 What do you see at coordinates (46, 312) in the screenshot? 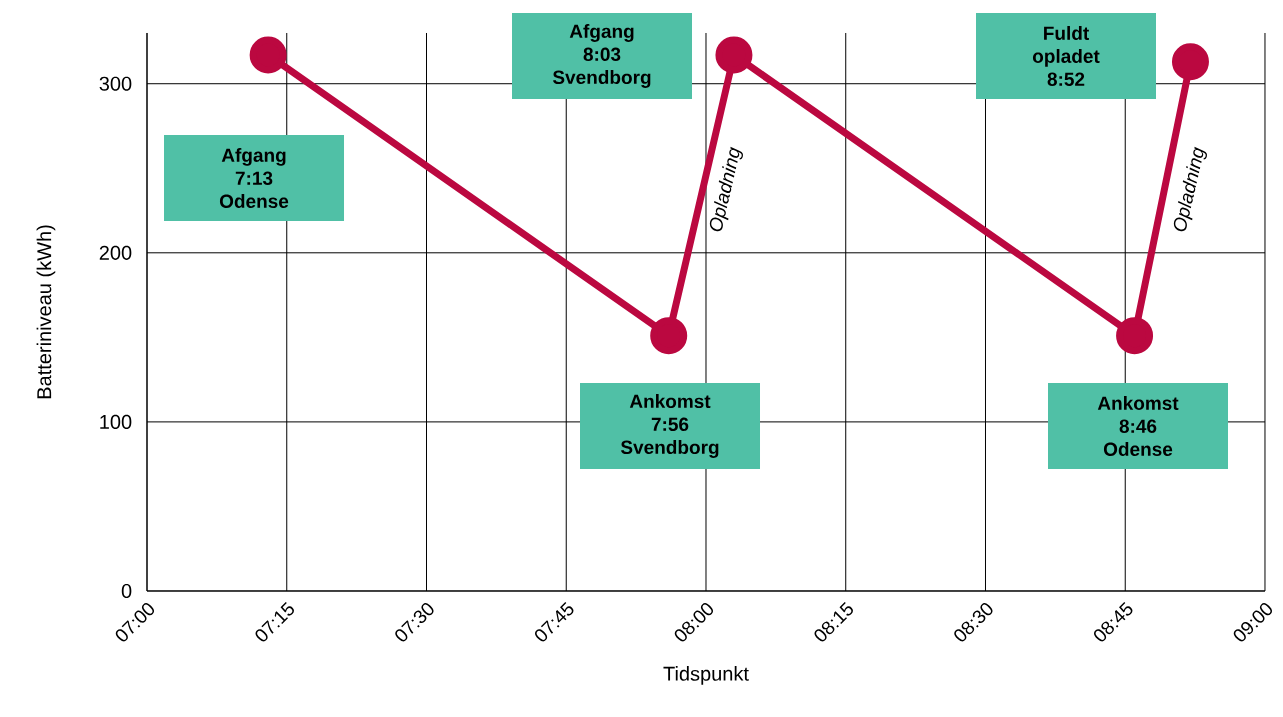
I see `y-axis-title: Batteriniveau (kWh)` at bounding box center [46, 312].